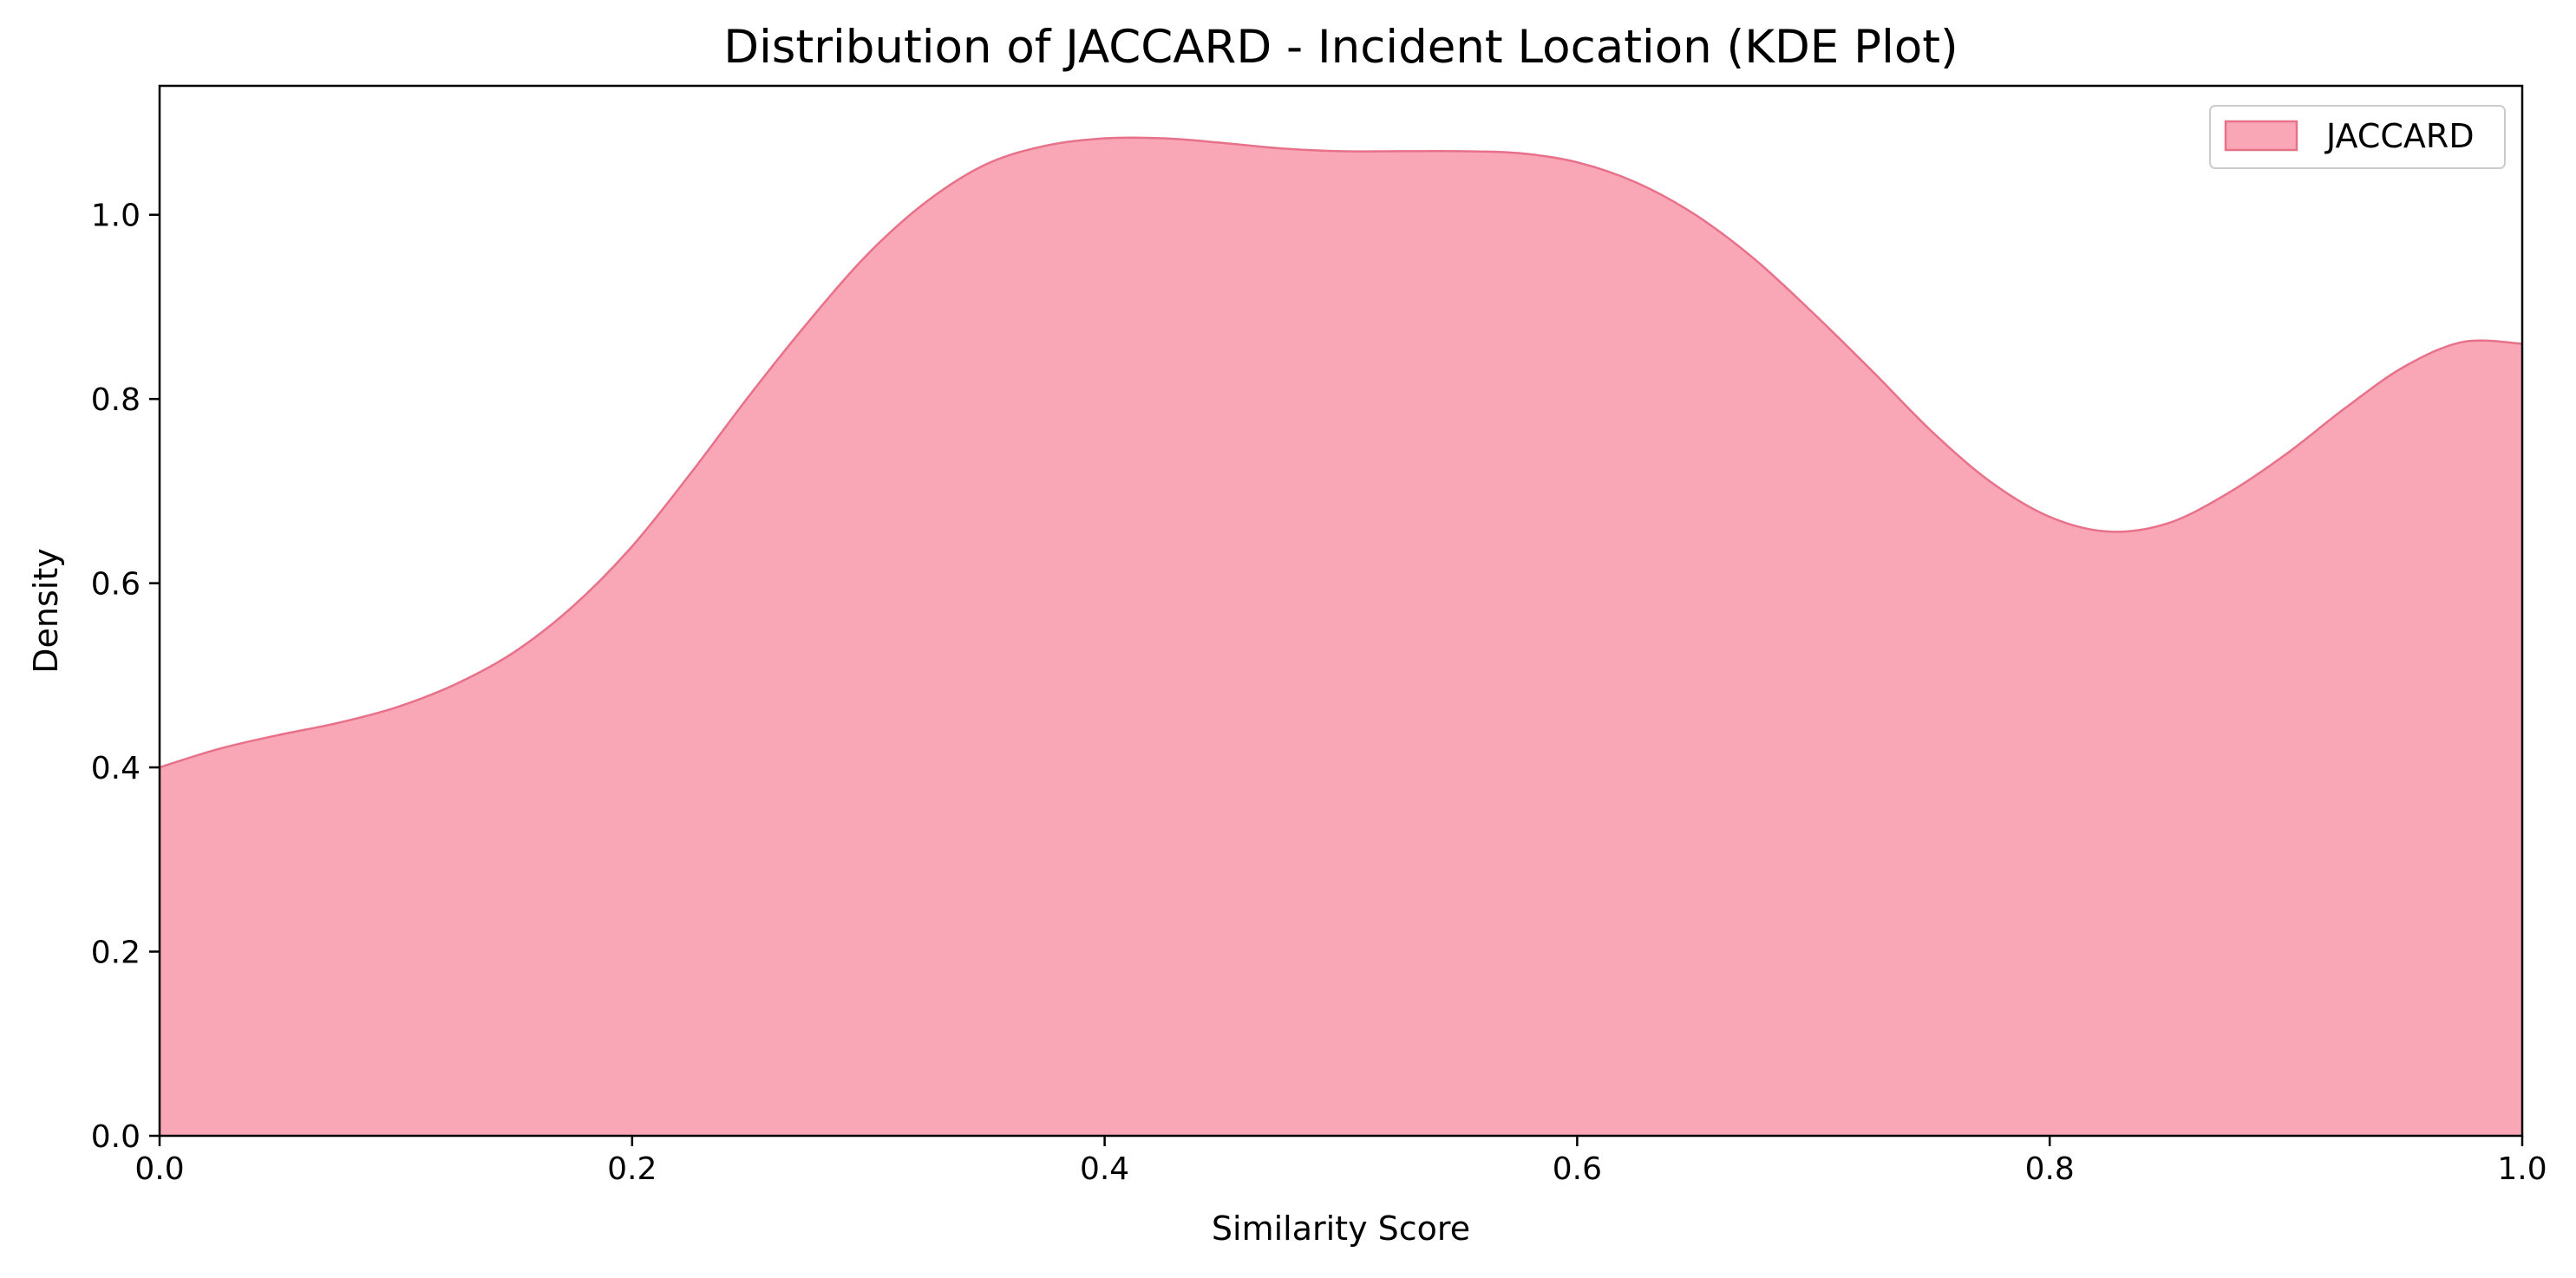  Describe the element at coordinates (2050, 1169) in the screenshot. I see `x-tick-label: 0.8` at that location.